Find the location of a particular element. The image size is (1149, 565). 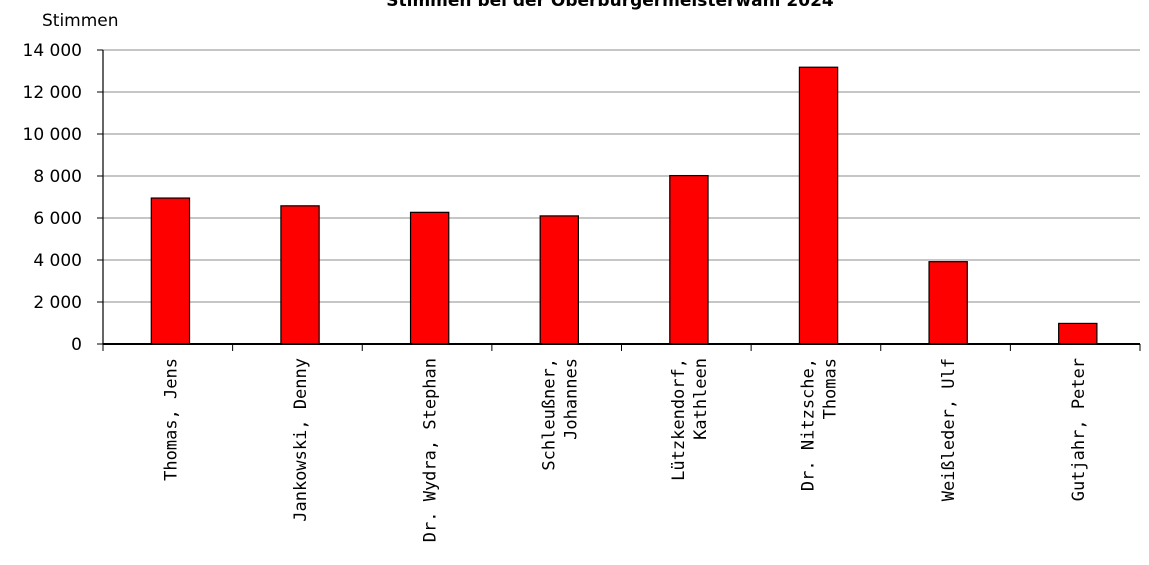

category-label: Kathleen is located at coordinates (701, 399).